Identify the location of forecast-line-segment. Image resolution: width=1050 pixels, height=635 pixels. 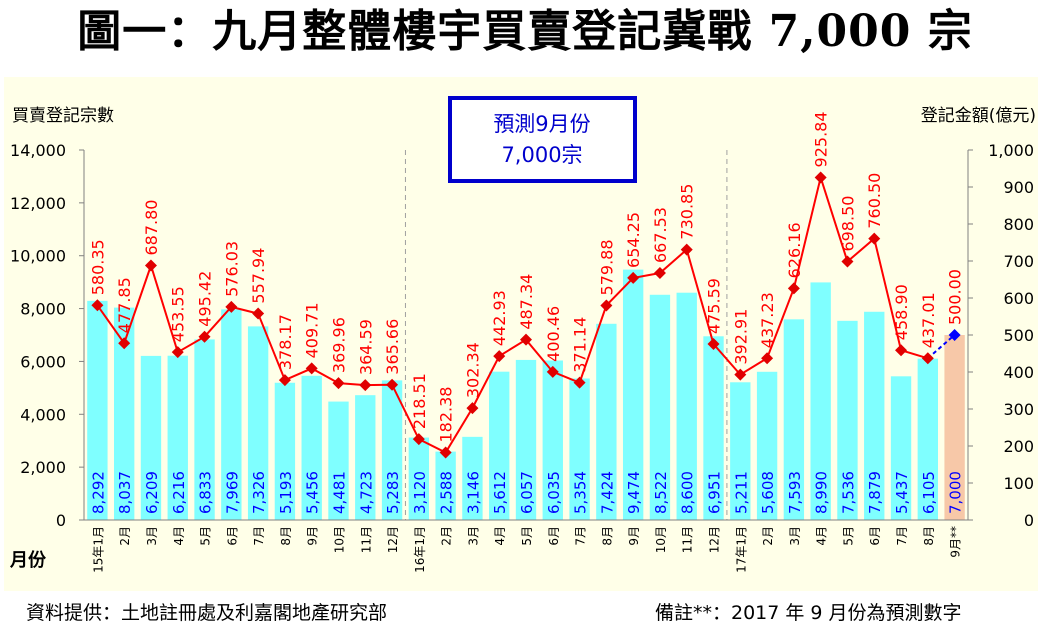
(941, 347).